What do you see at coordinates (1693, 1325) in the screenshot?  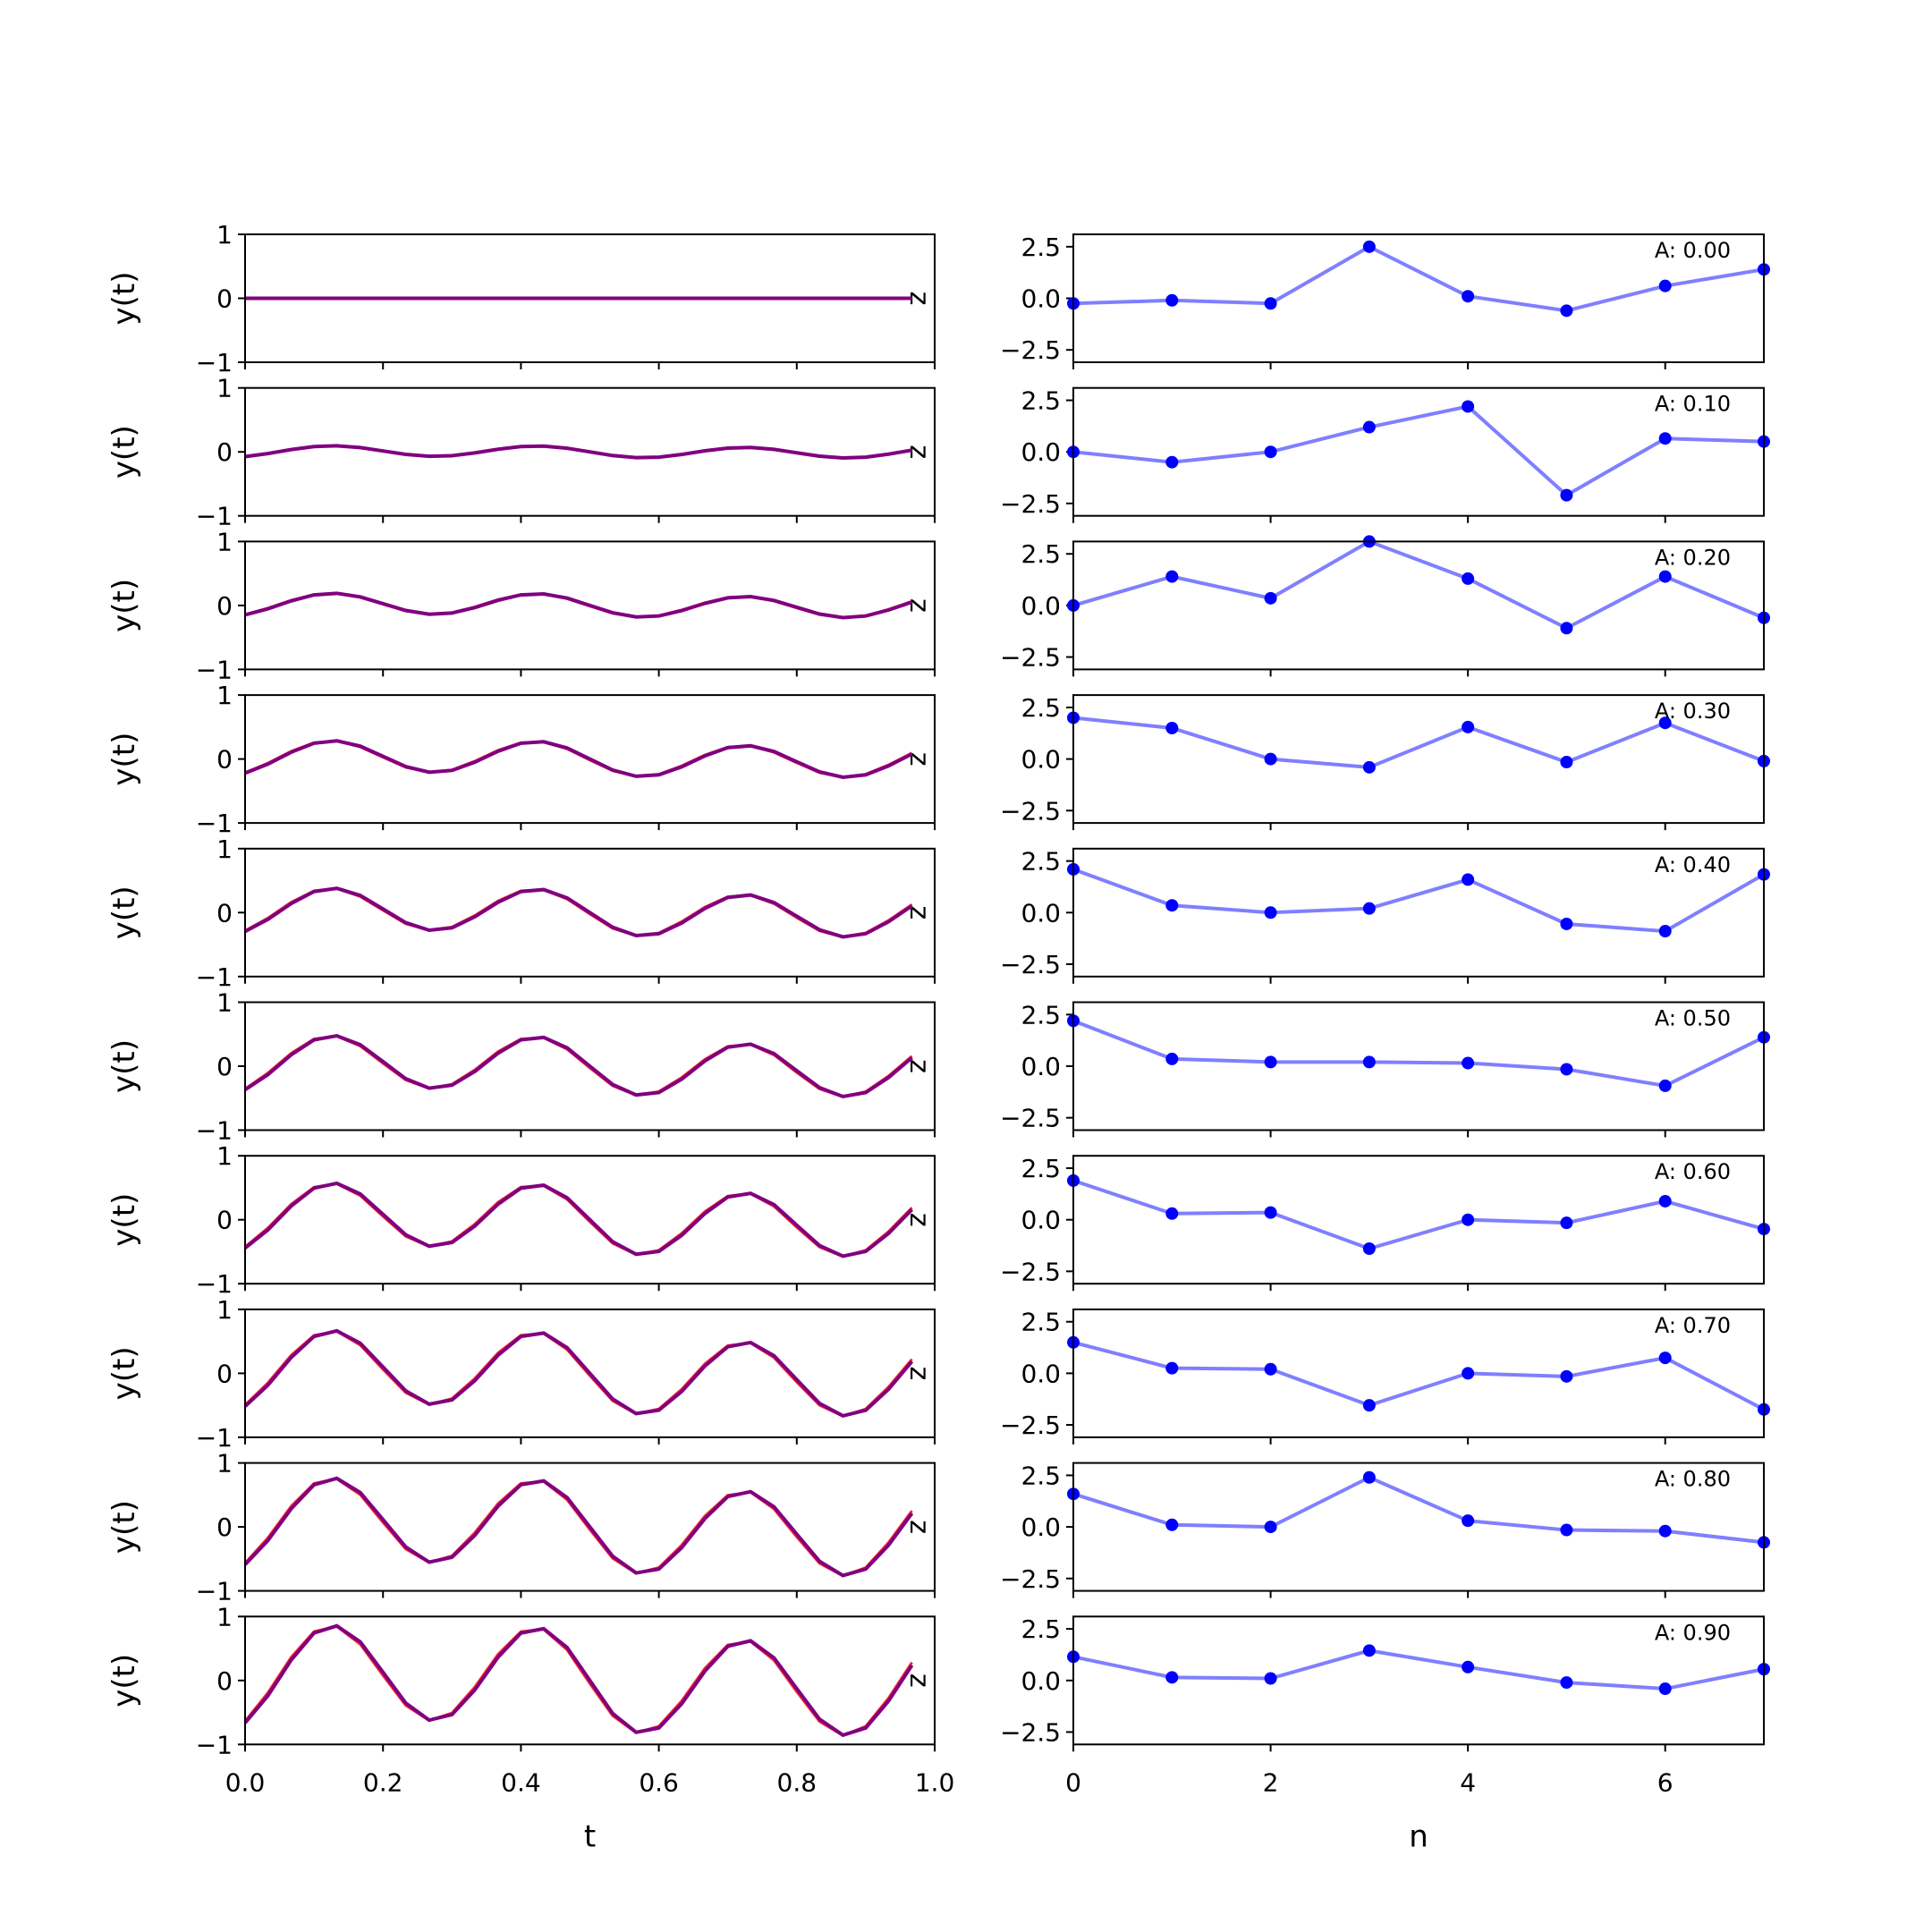 I see `amplitude-annotation: A: 0.70` at bounding box center [1693, 1325].